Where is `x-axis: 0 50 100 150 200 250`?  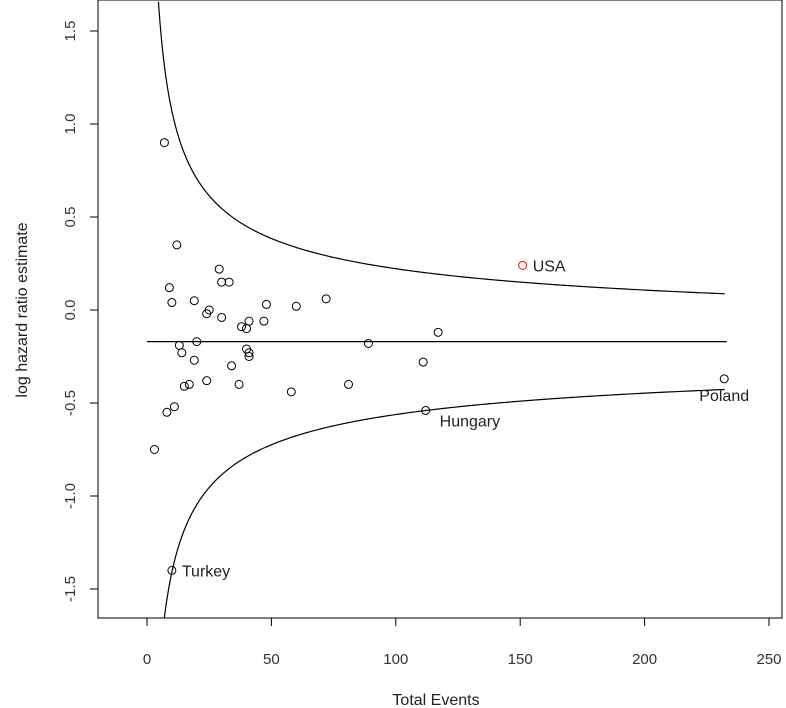
x-axis: 0 50 100 150 200 250 is located at coordinates (462, 642).